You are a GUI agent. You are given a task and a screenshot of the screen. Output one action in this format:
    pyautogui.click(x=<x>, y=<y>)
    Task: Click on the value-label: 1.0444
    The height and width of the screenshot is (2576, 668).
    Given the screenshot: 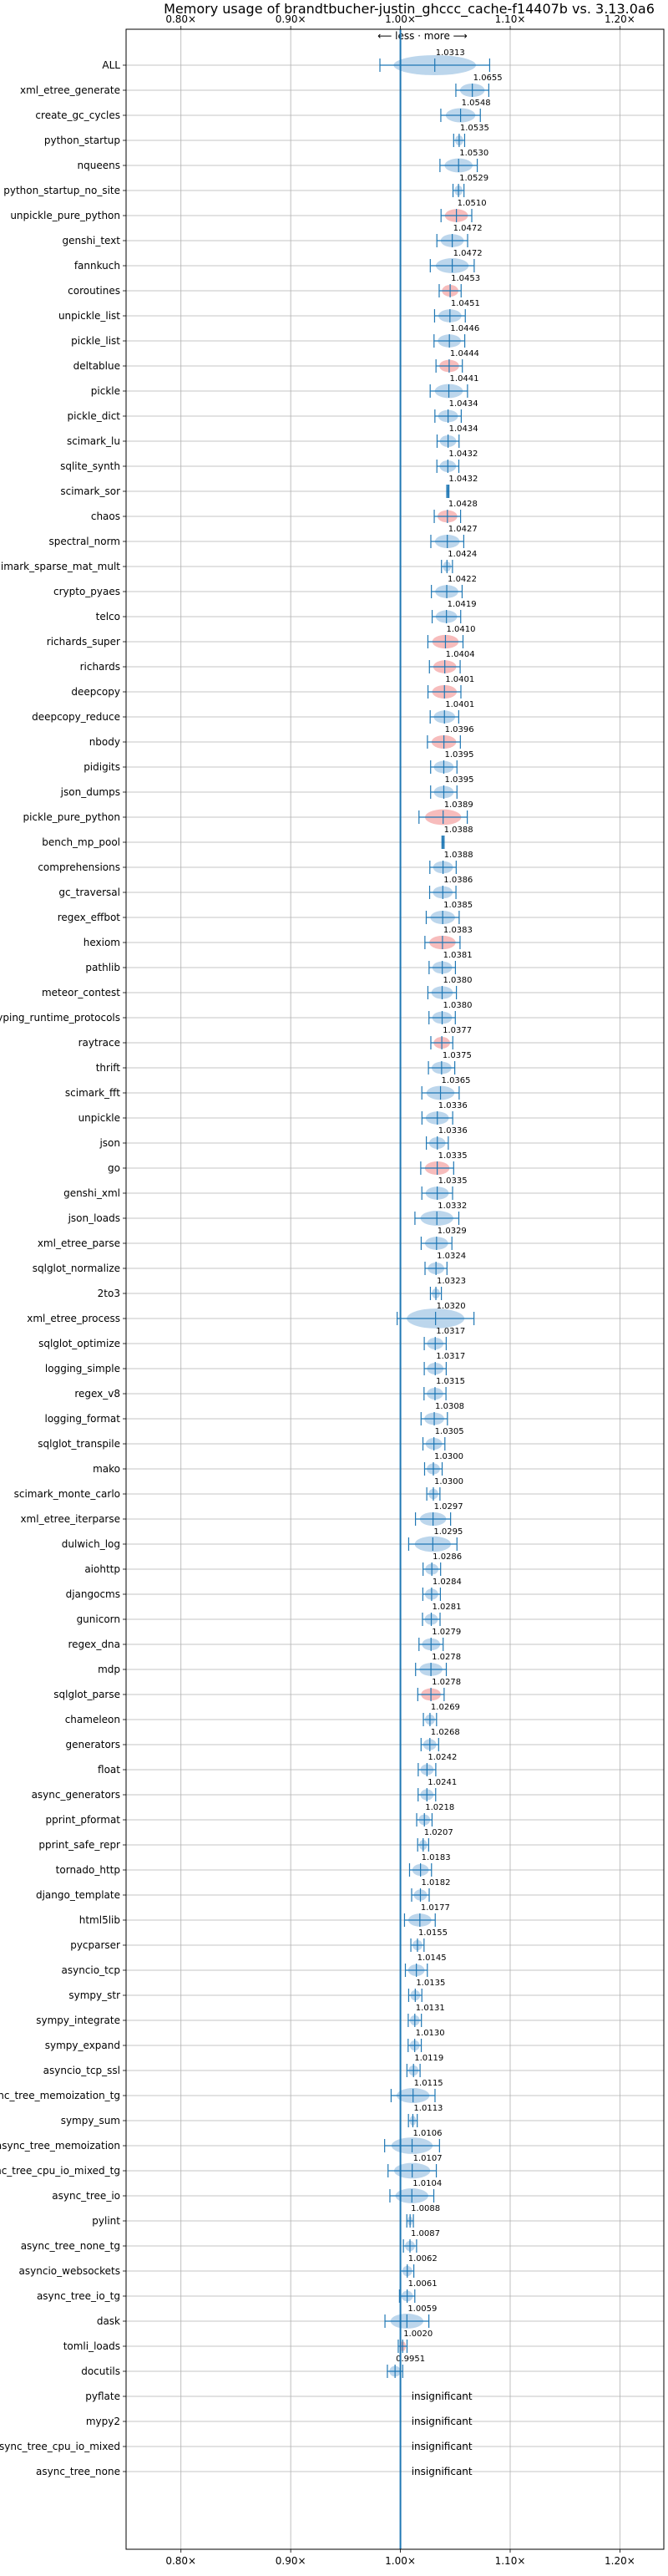 What is the action you would take?
    pyautogui.click(x=464, y=353)
    